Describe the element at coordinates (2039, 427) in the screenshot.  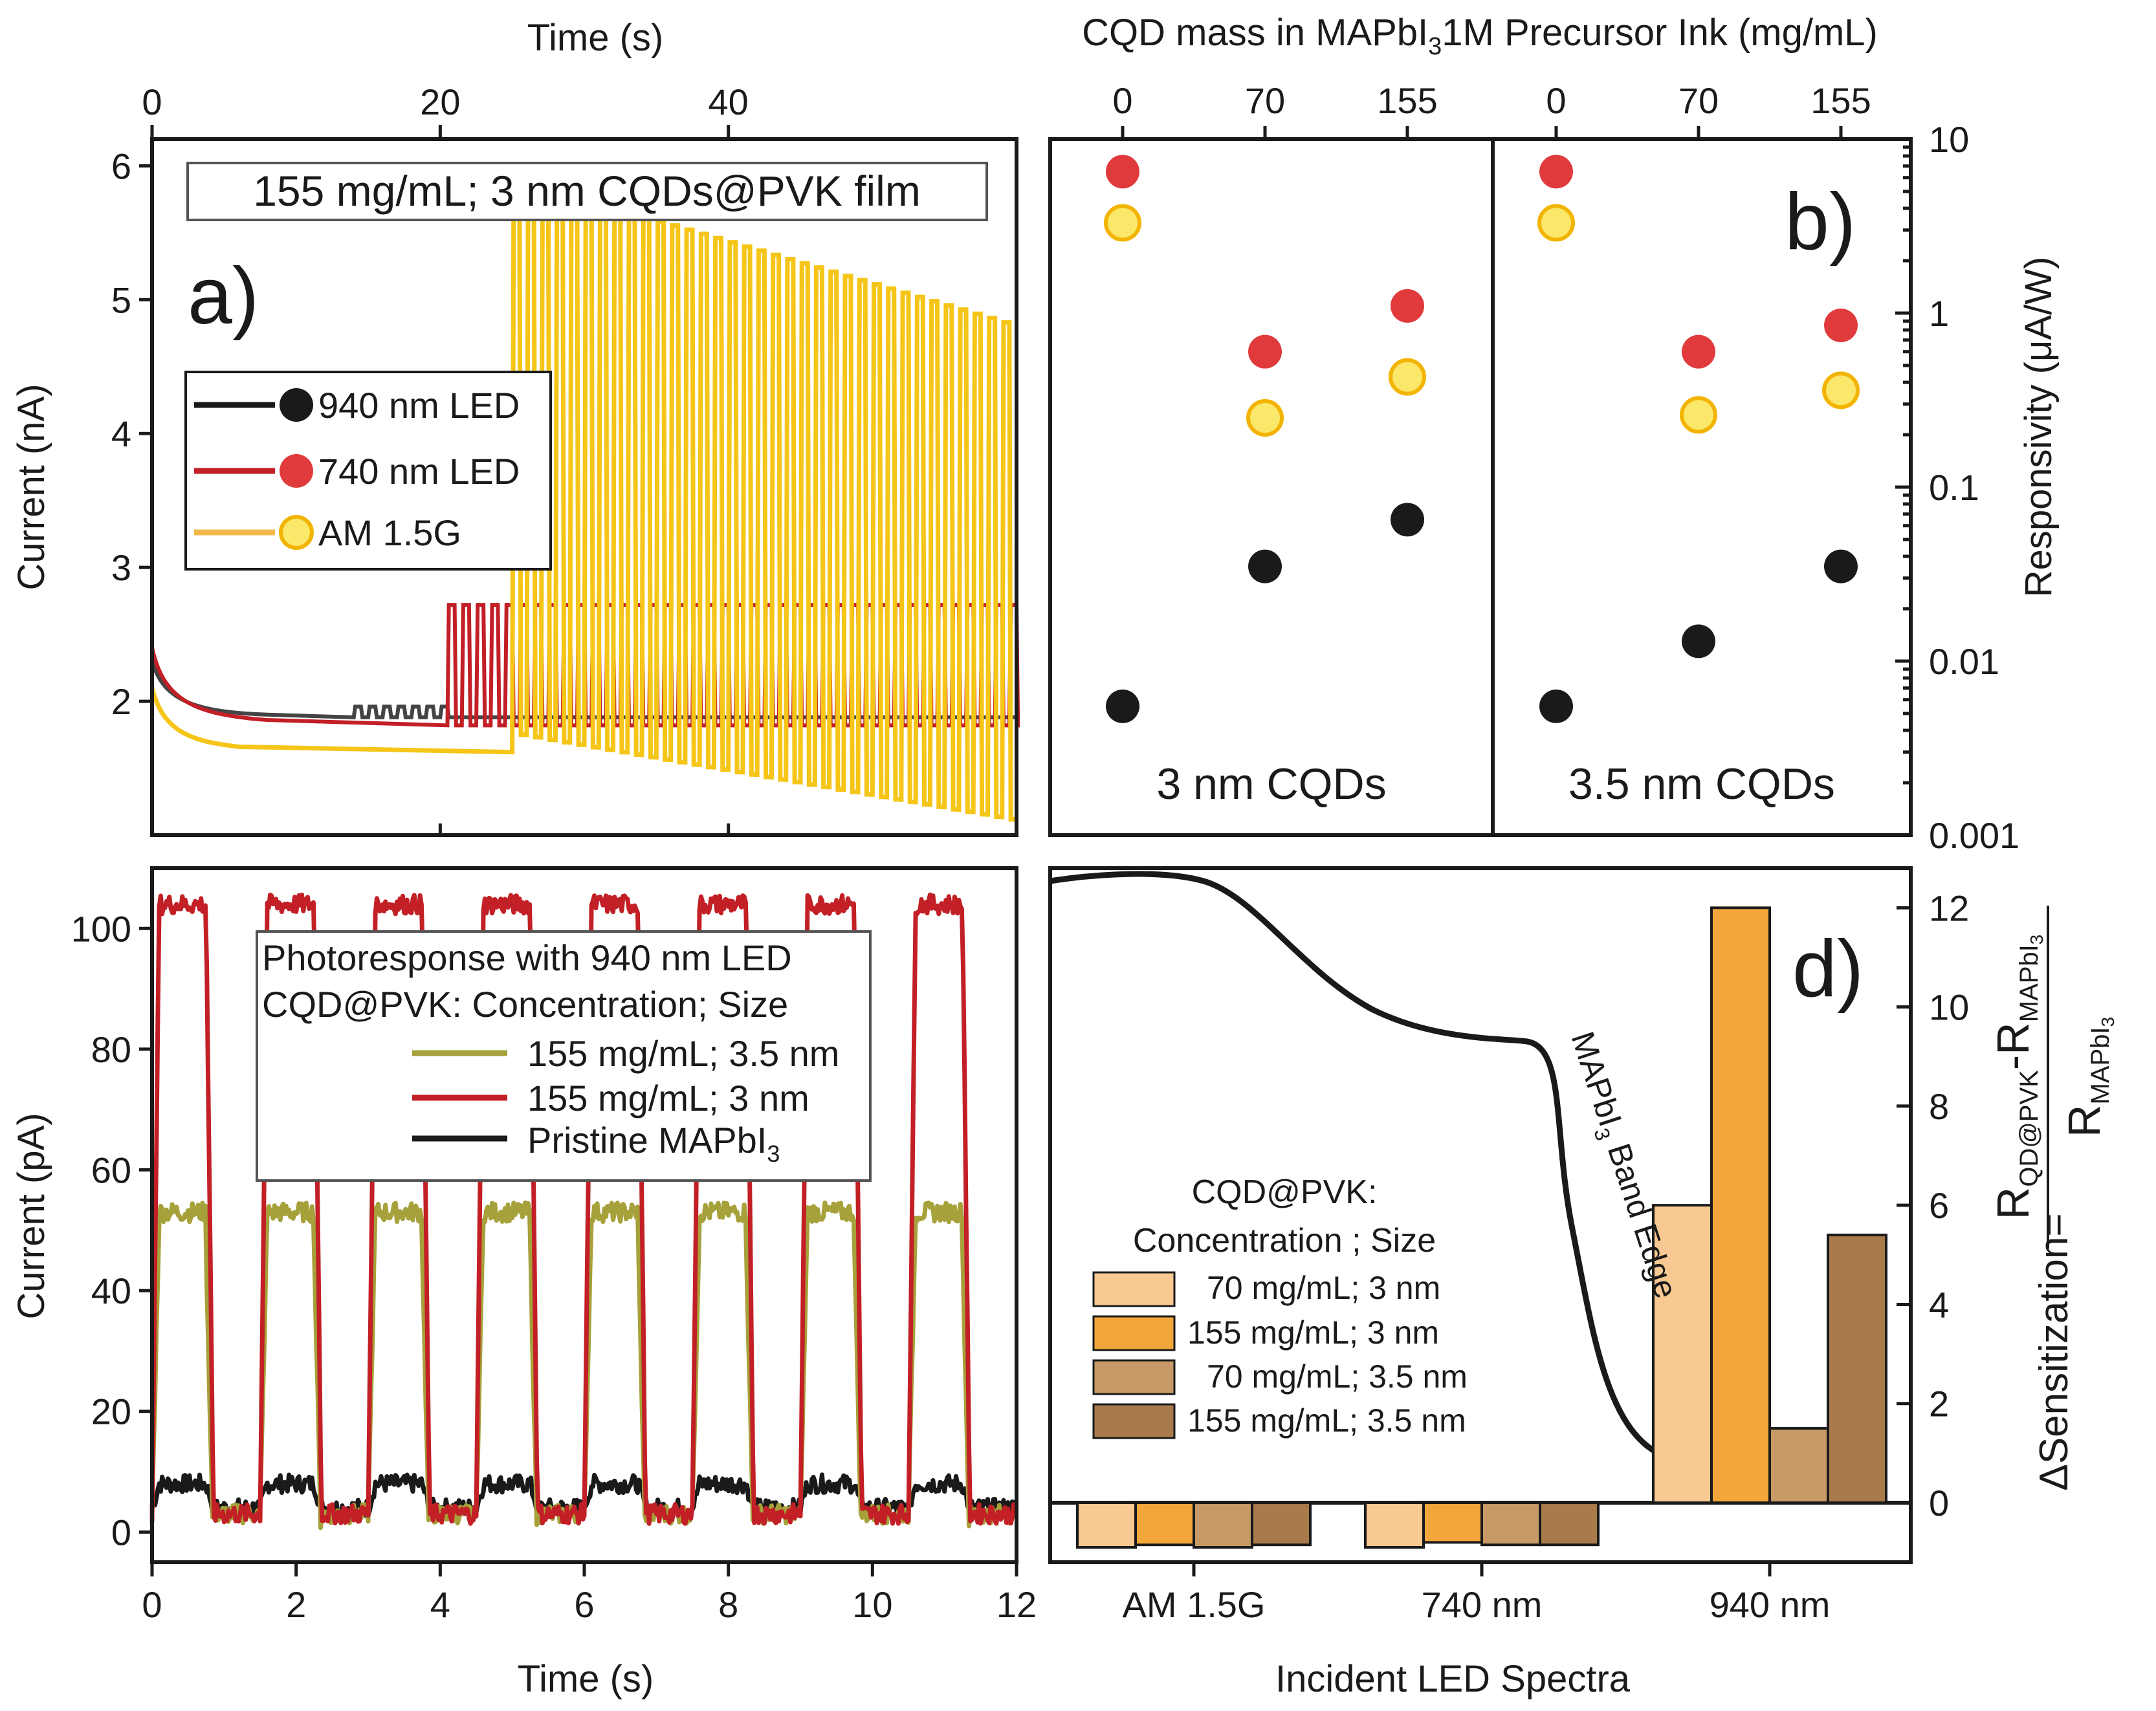
I see `panel-b-ylabel: Responsivity (μA/W)` at that location.